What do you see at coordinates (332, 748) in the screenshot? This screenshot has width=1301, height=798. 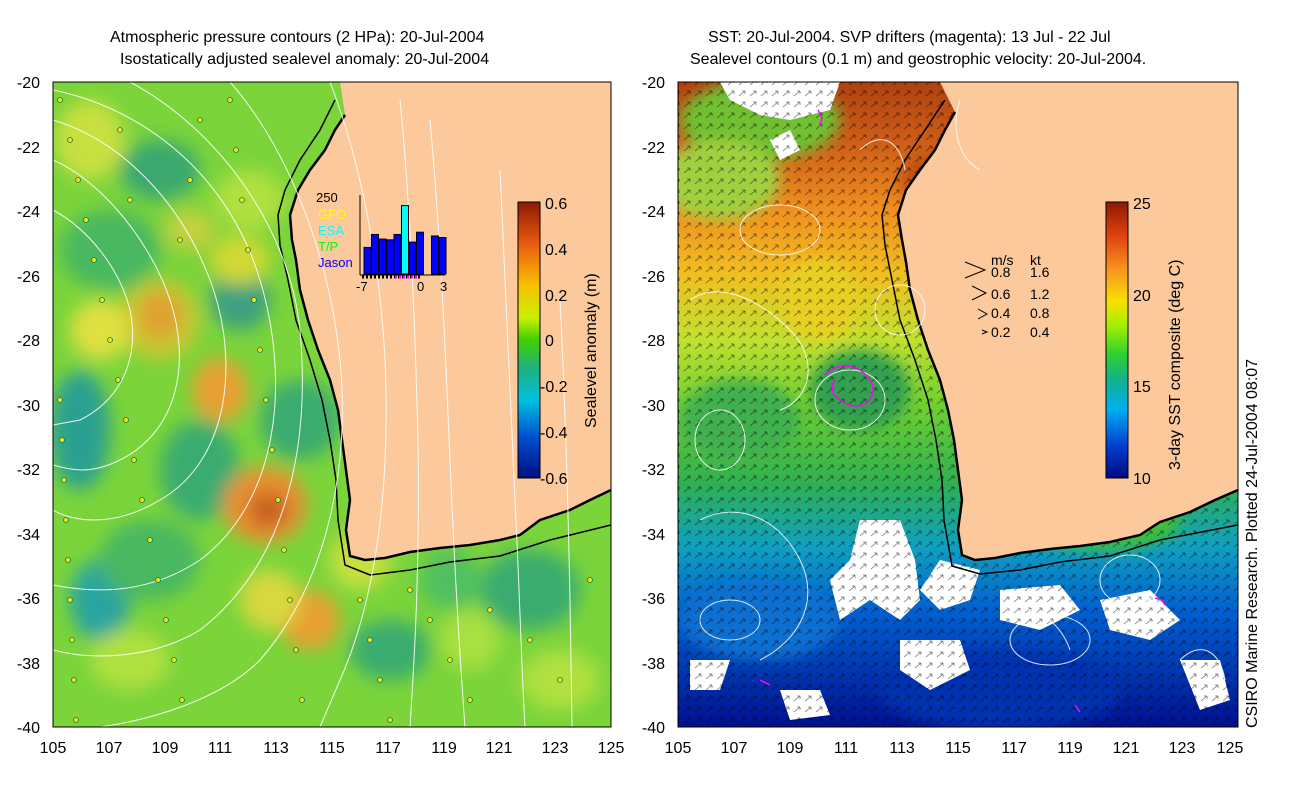 I see `left-xtick-5: 115` at bounding box center [332, 748].